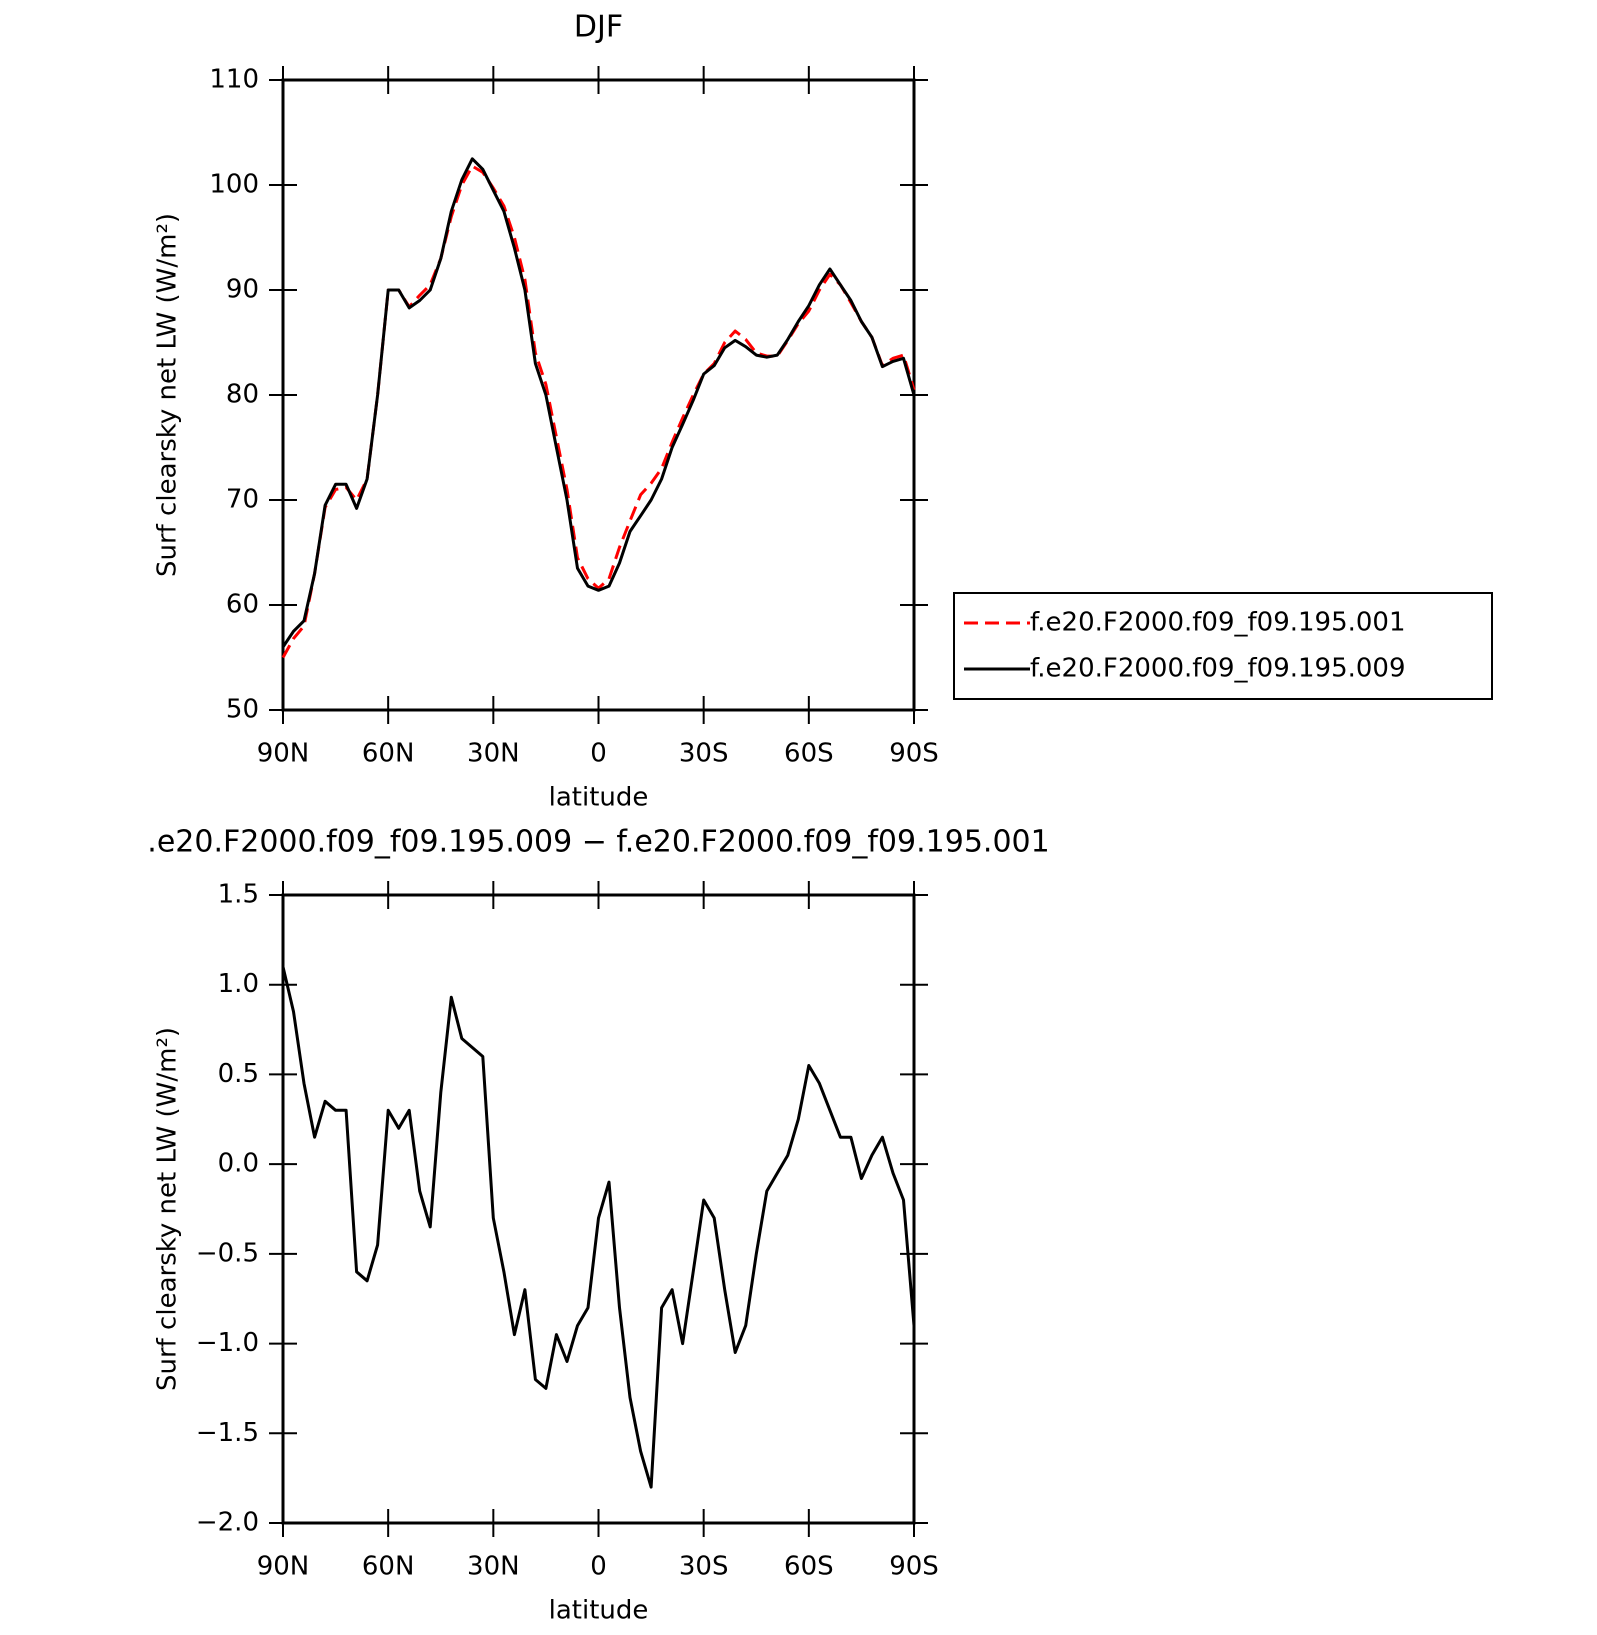 This screenshot has width=1597, height=1635. What do you see at coordinates (227, 1523) in the screenshot?
I see `y-tick-label: −2.0` at bounding box center [227, 1523].